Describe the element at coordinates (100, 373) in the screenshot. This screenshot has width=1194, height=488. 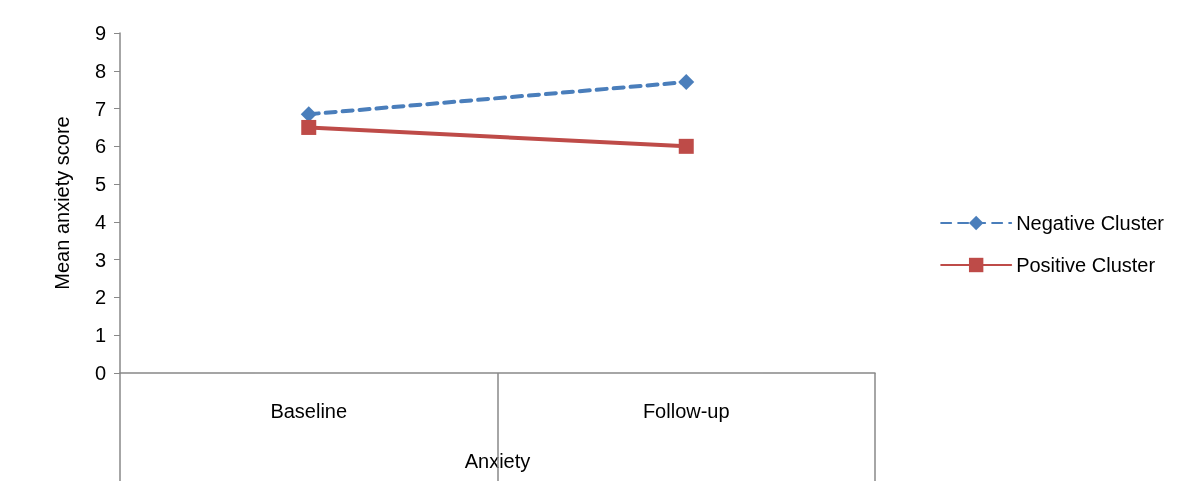
I see `y-tick-label: 0` at that location.